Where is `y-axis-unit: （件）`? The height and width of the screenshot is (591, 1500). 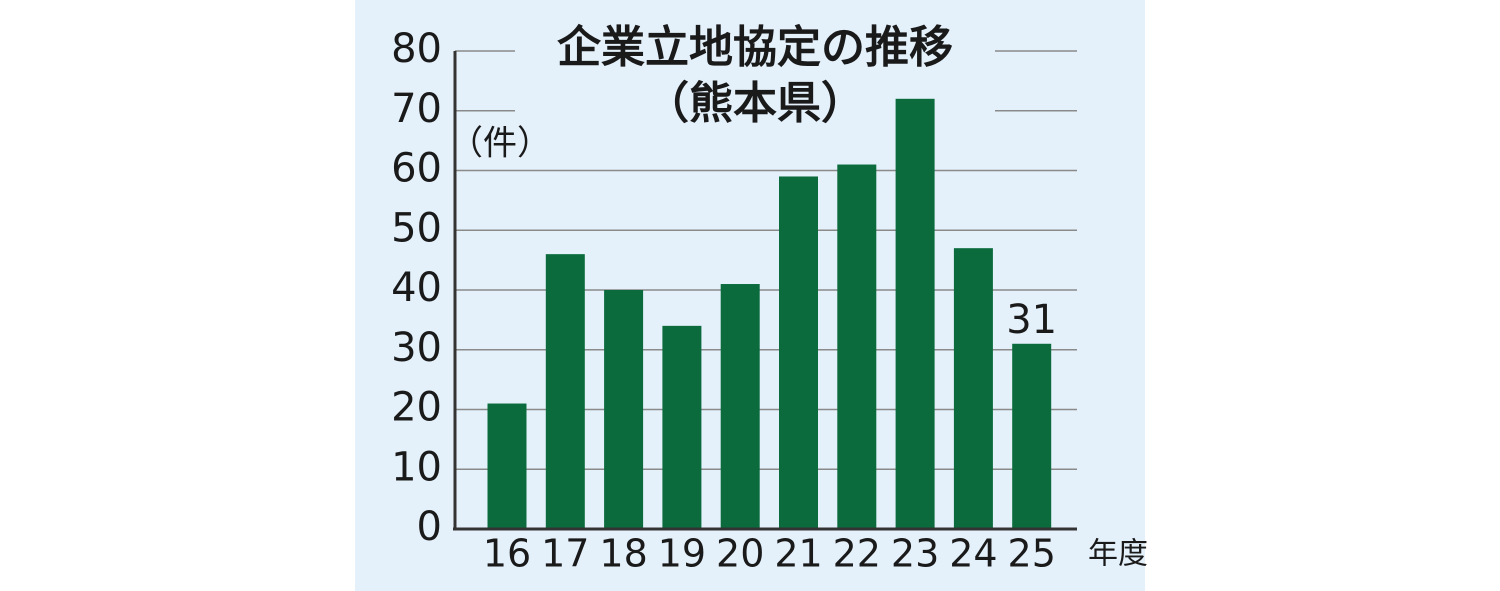 y-axis-unit: （件） is located at coordinates (500, 144).